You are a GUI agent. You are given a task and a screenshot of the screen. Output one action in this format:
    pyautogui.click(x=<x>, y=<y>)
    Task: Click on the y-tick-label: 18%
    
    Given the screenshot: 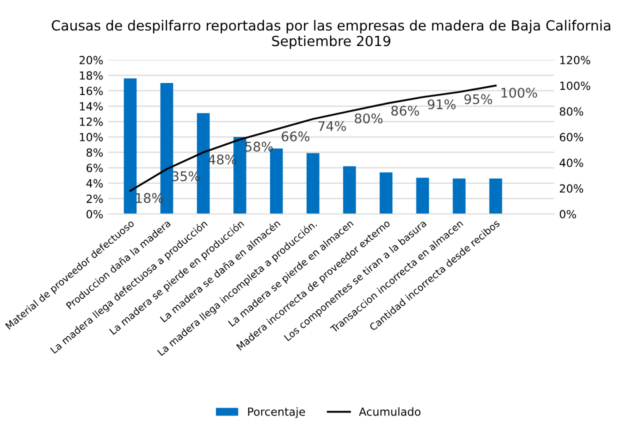 What is the action you would take?
    pyautogui.click(x=91, y=75)
    